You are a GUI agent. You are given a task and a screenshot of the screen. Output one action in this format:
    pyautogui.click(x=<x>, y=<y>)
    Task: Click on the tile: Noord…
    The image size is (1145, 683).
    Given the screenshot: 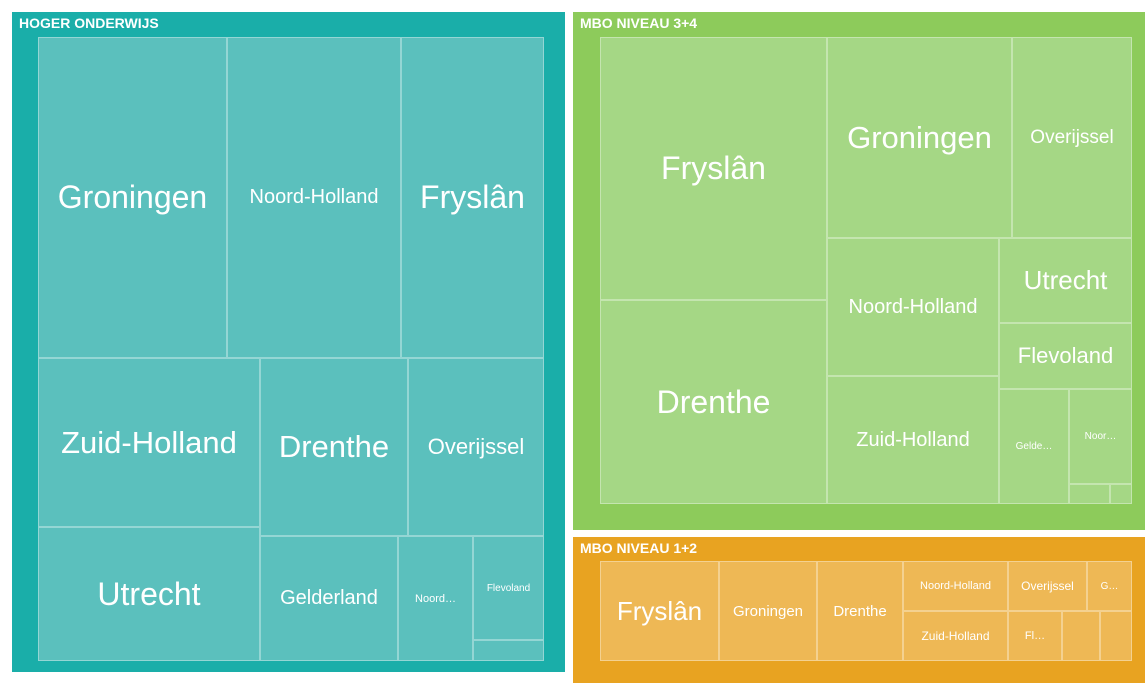 What is the action you would take?
    pyautogui.click(x=435, y=598)
    